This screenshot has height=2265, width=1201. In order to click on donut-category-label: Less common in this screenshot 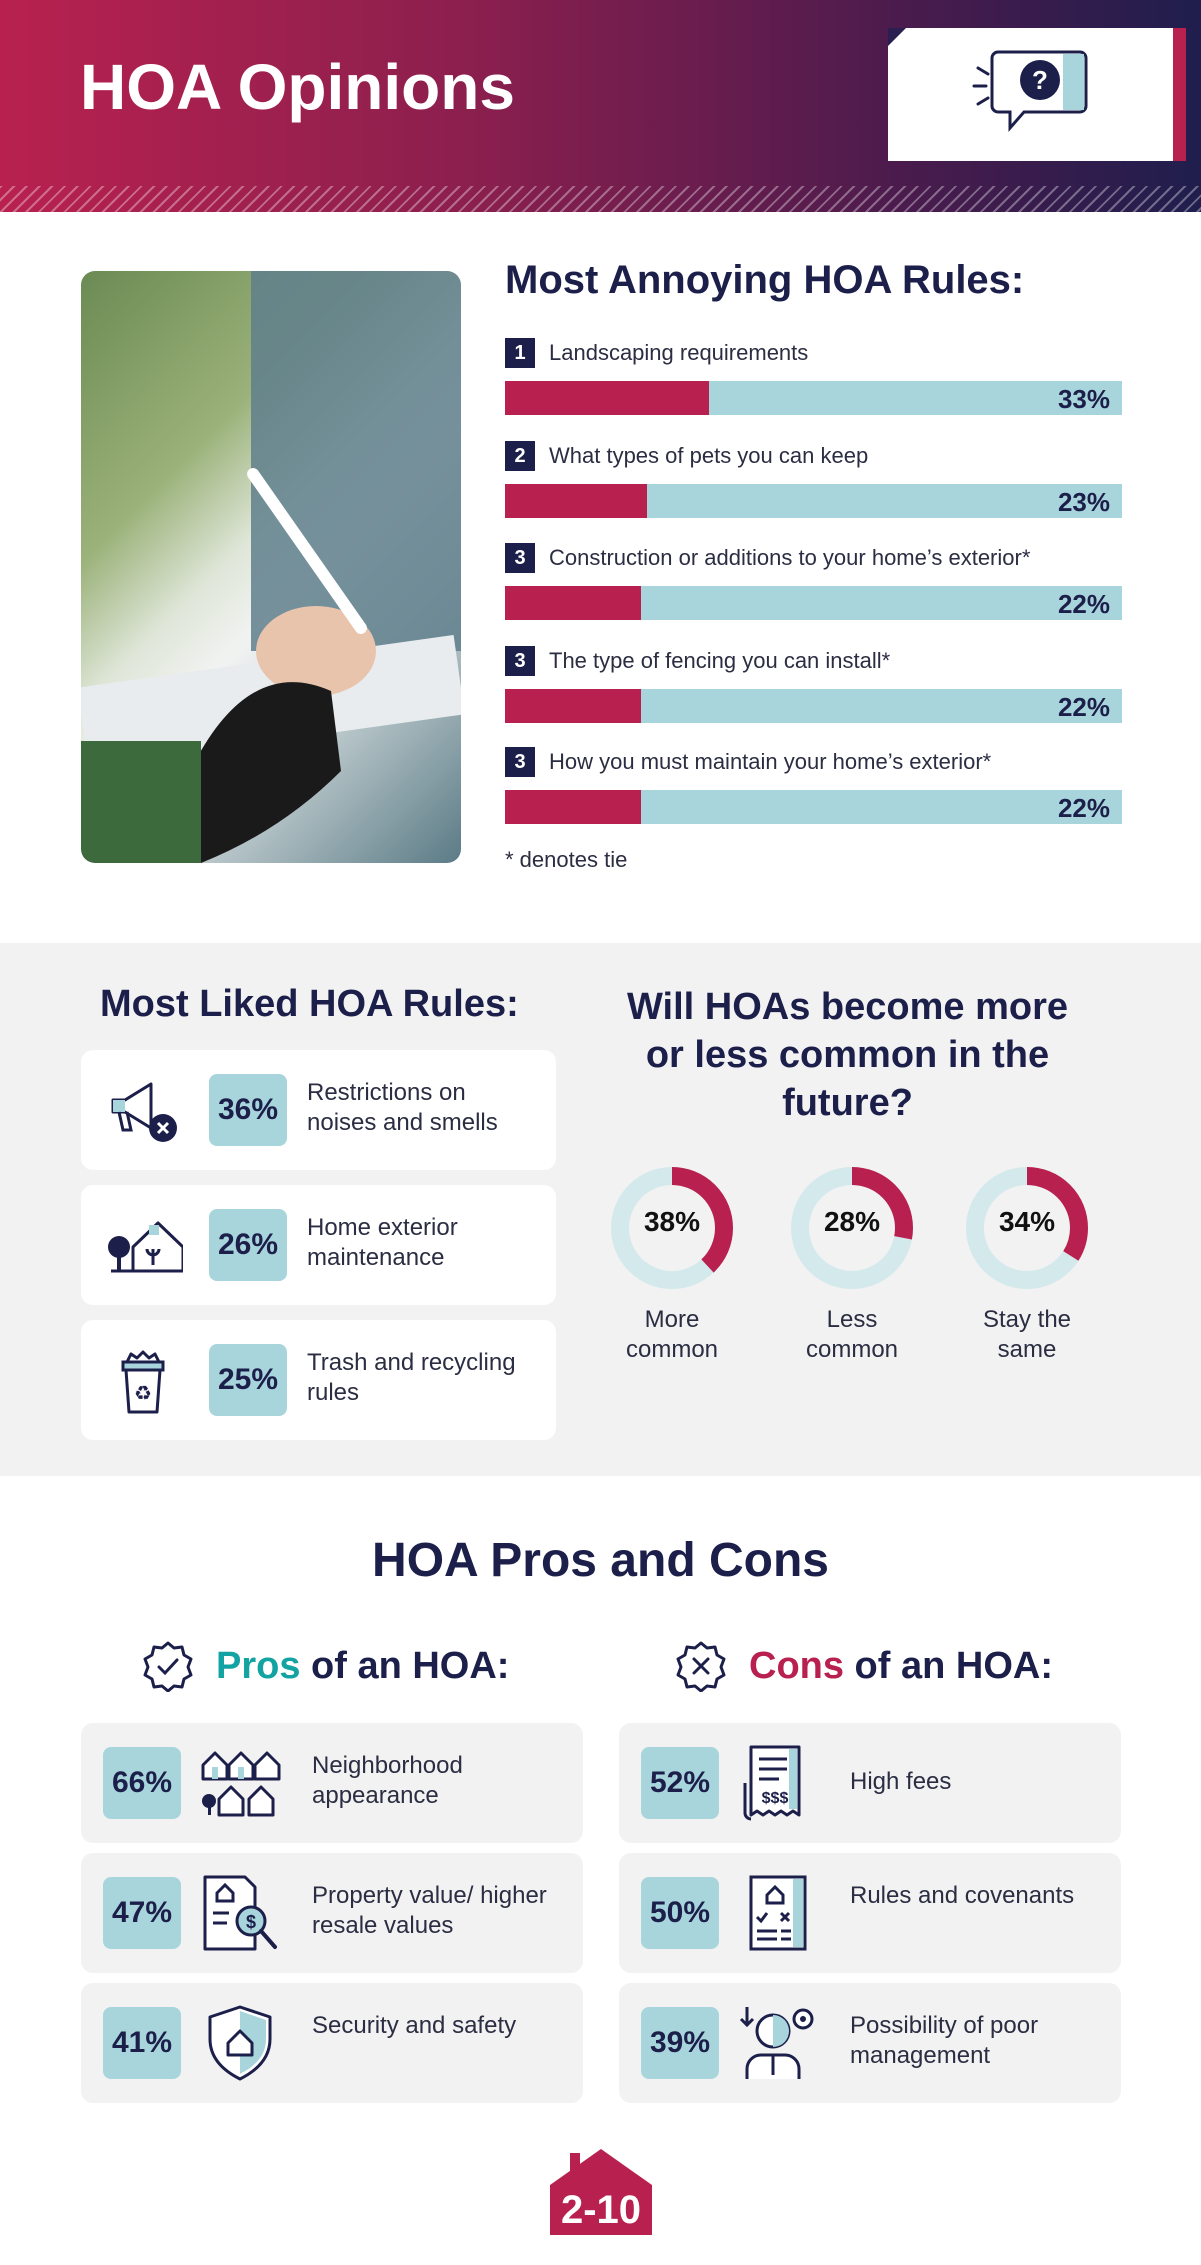, I will do `click(852, 1334)`.